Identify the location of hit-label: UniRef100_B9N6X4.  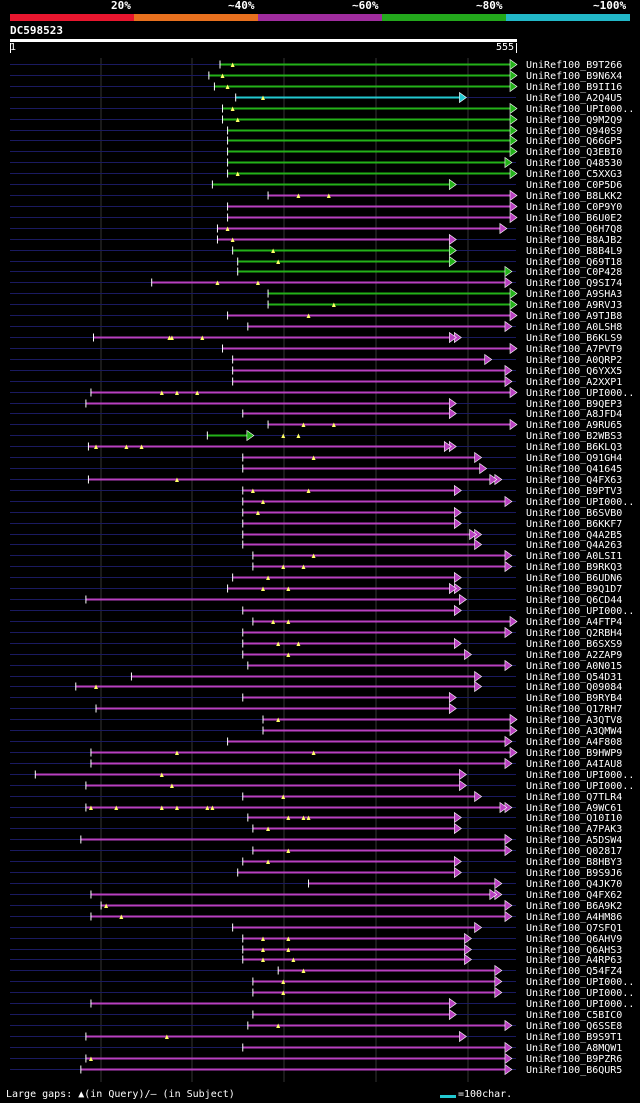
(574, 76).